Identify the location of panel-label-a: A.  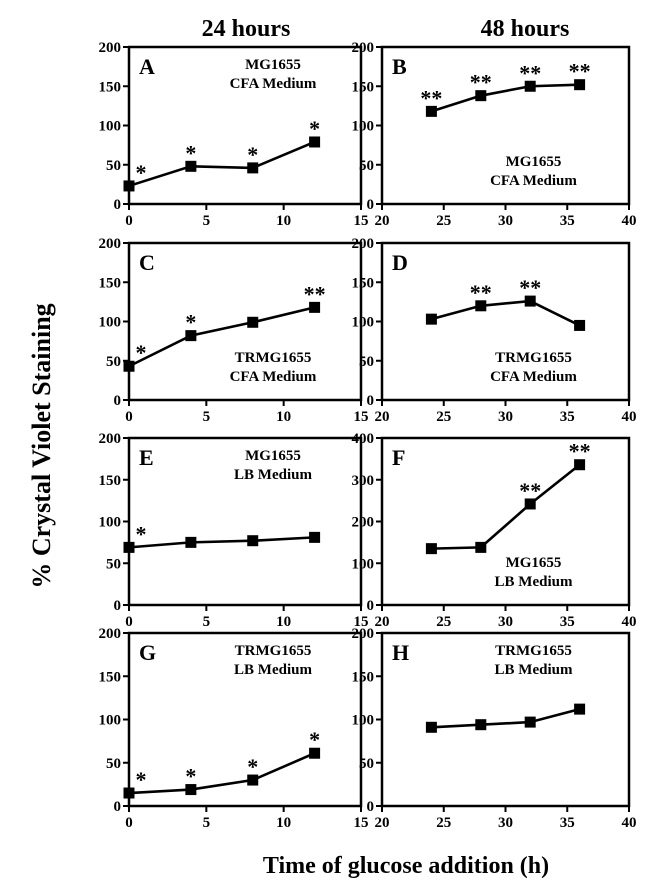
(147, 66).